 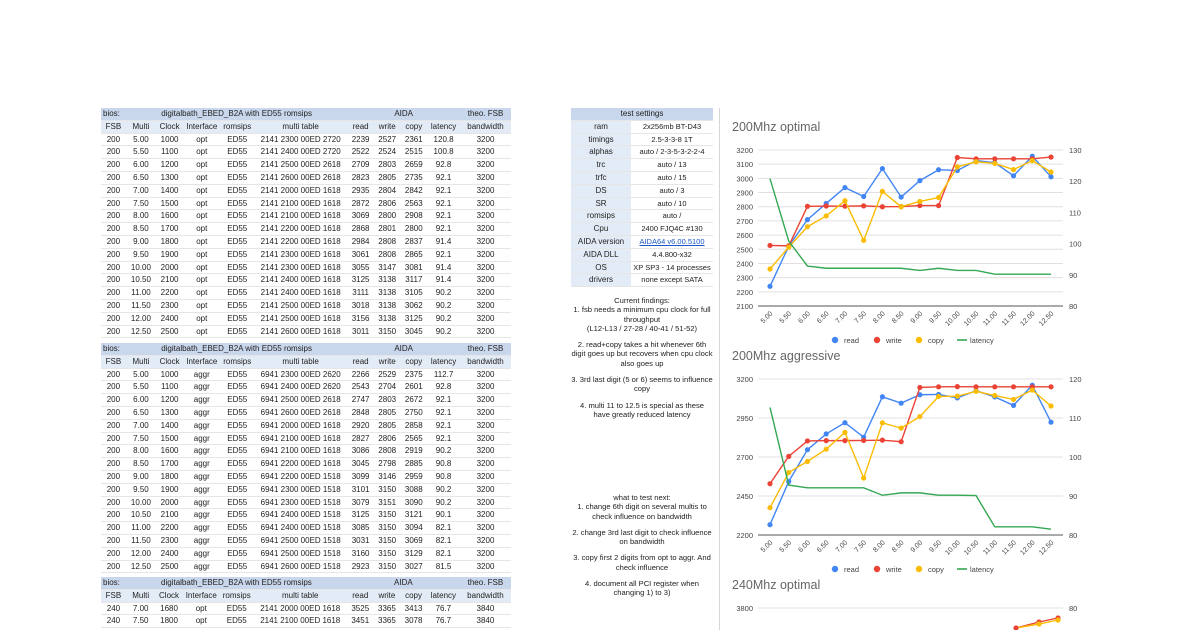 I want to click on table-cell: 2805, so click(x=387, y=413).